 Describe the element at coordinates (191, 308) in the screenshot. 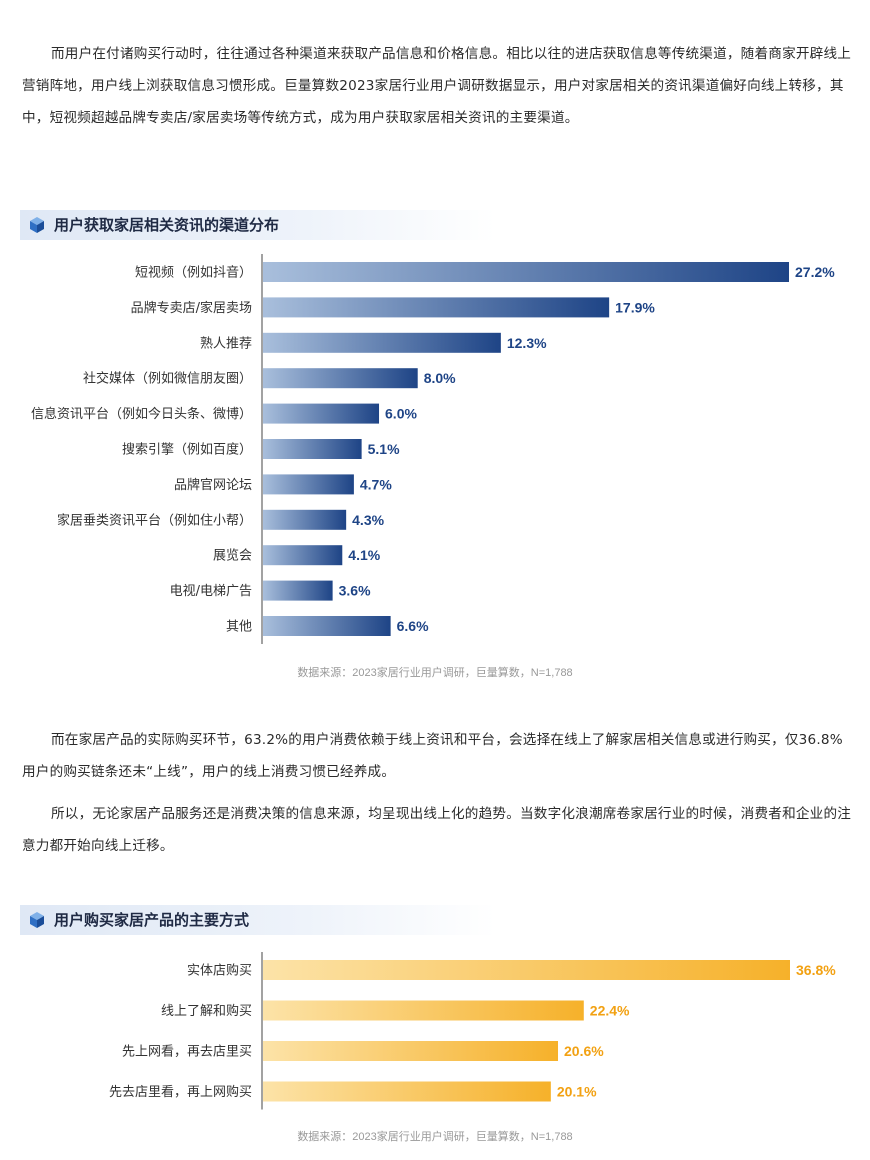

I see `category-label: 品牌专卖店/家居卖场` at that location.